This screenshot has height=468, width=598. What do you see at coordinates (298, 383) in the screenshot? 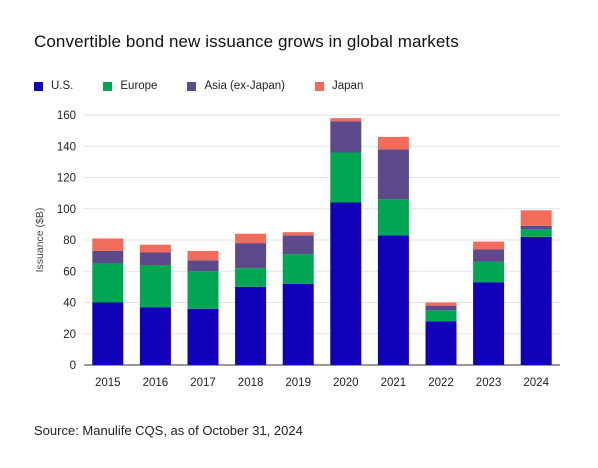
I see `x-tick-label: 2019` at bounding box center [298, 383].